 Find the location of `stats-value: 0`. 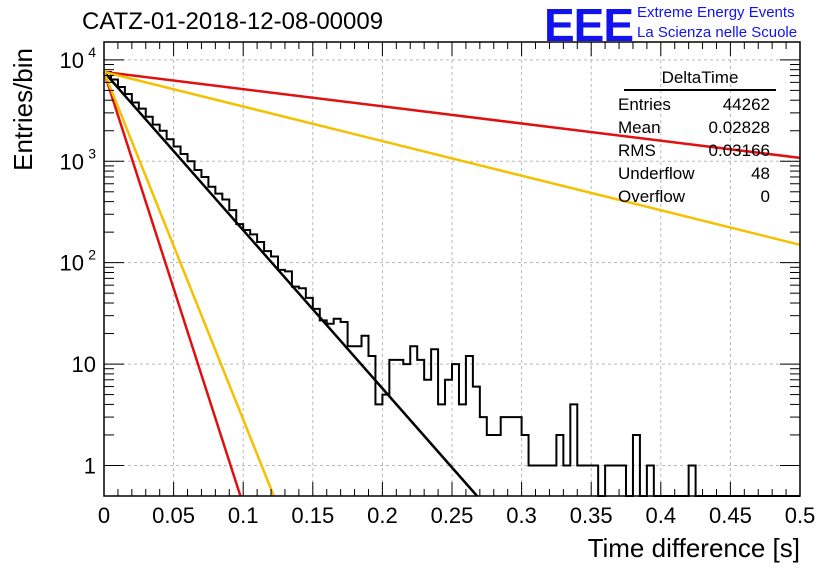

stats-value: 0 is located at coordinates (765, 196).